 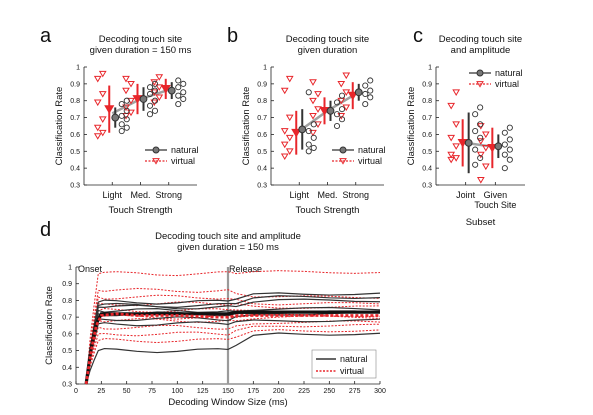 What do you see at coordinates (101, 391) in the screenshot?
I see `x-tick-label: 25` at bounding box center [101, 391].